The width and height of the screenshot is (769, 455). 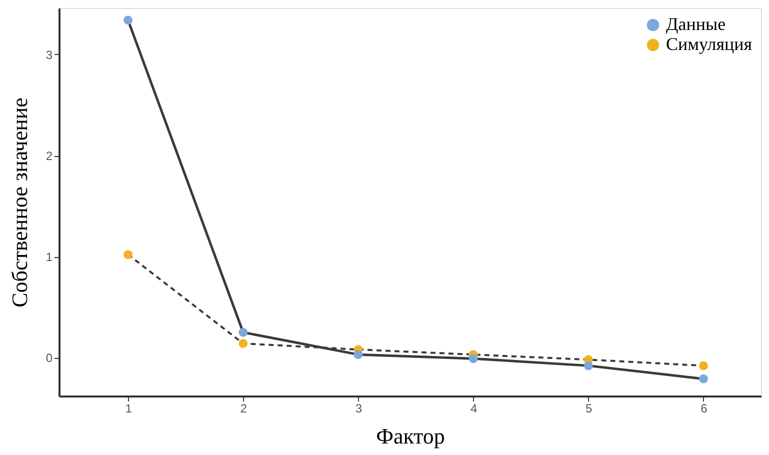 What do you see at coordinates (410, 436) in the screenshot?
I see `x-axis-title: Фактор` at bounding box center [410, 436].